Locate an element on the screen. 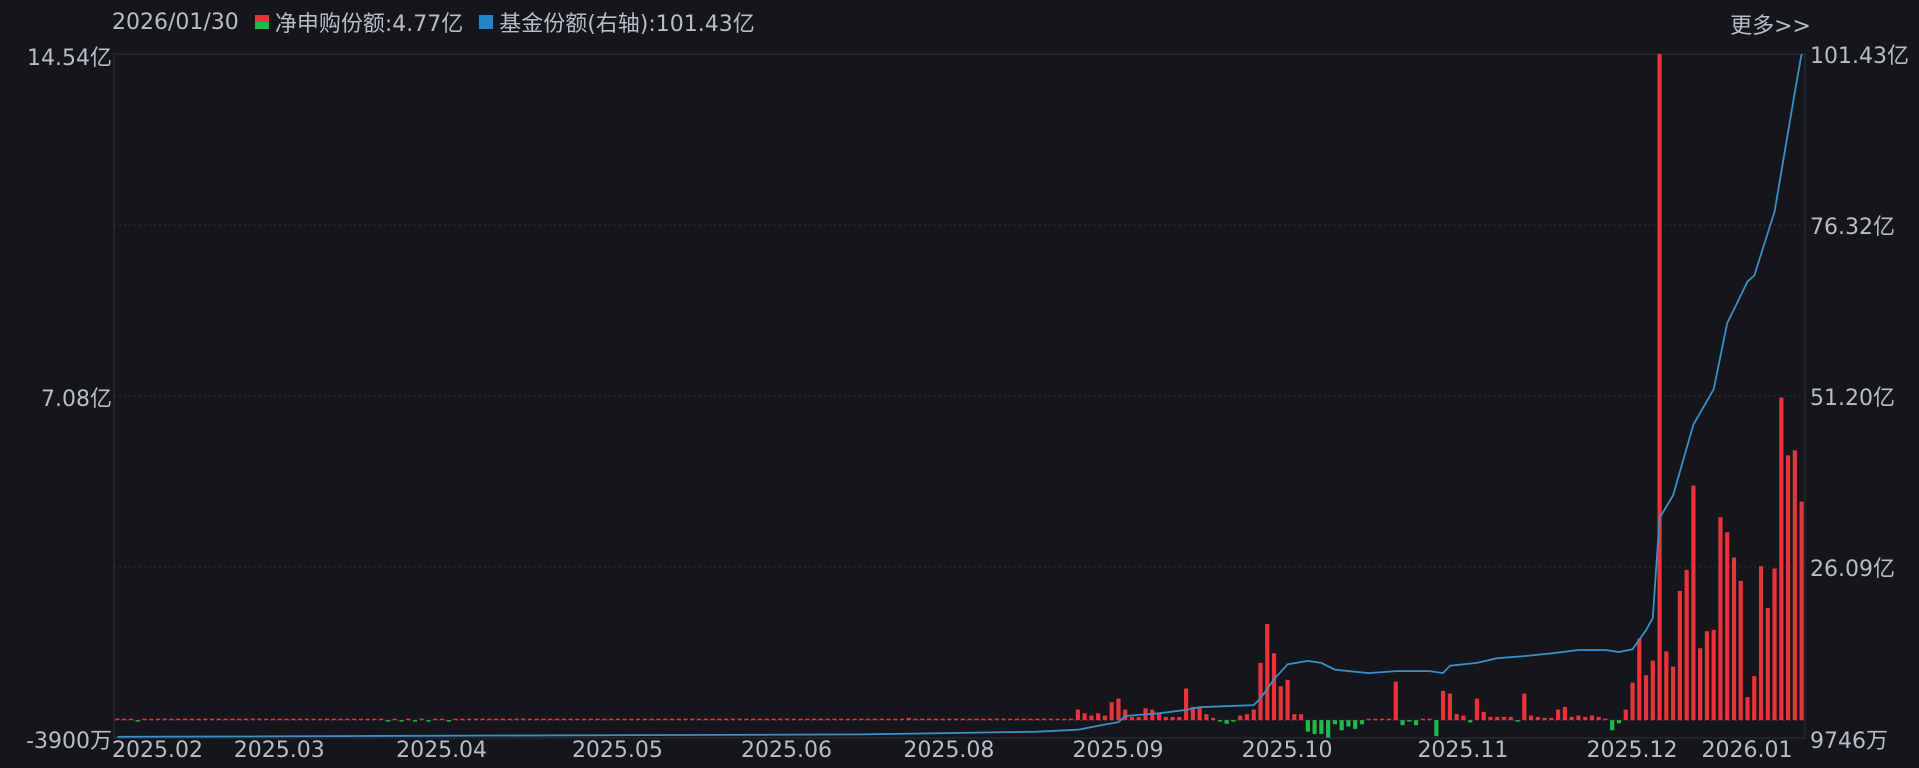 The width and height of the screenshot is (1919, 768). more-button: 更多>> is located at coordinates (1770, 26).